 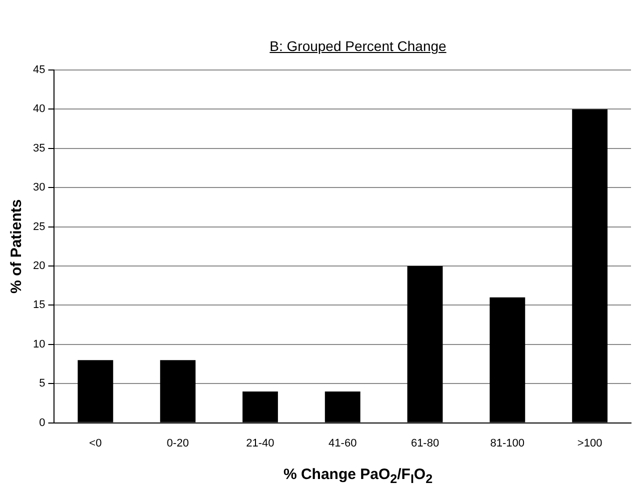 I want to click on y-tick-label: 25, so click(x=39, y=226).